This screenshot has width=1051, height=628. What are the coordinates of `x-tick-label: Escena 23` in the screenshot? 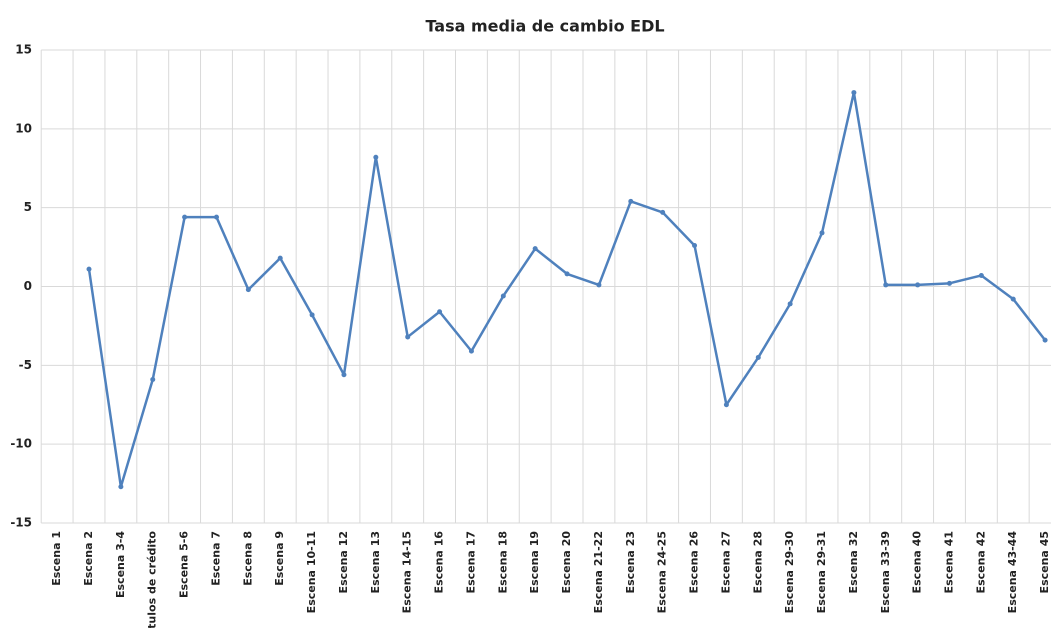 It's located at (630, 562).